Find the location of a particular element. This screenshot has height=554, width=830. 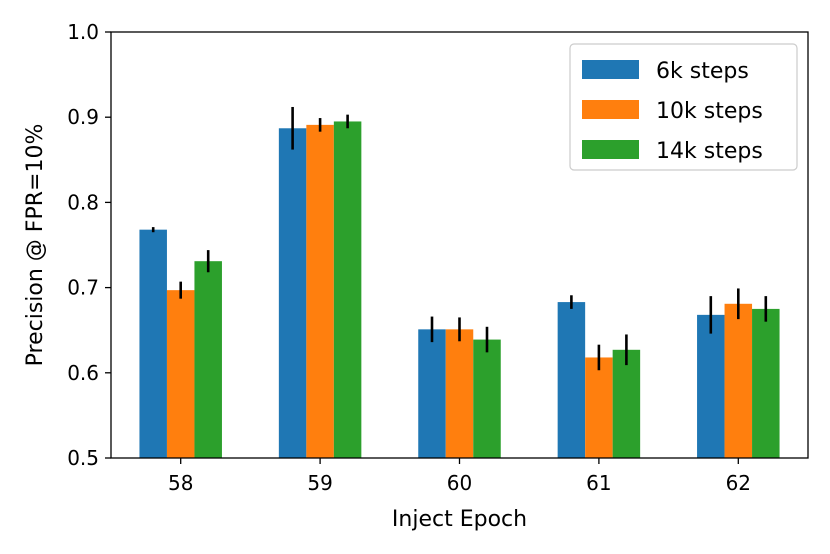

x-tick-label: 59 is located at coordinates (319, 483).